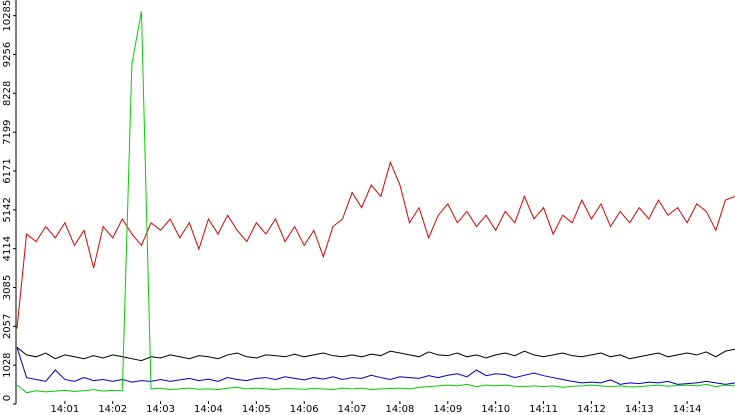 This screenshot has height=415, width=735. I want to click on y-tick-label: 2057, so click(7, 326).